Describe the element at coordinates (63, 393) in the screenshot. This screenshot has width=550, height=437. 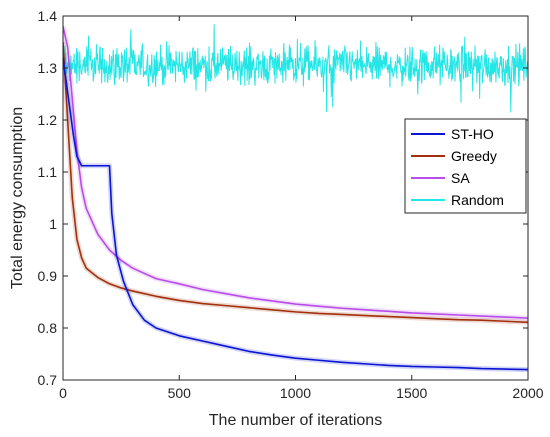
I see `x-tick-label: 0` at that location.